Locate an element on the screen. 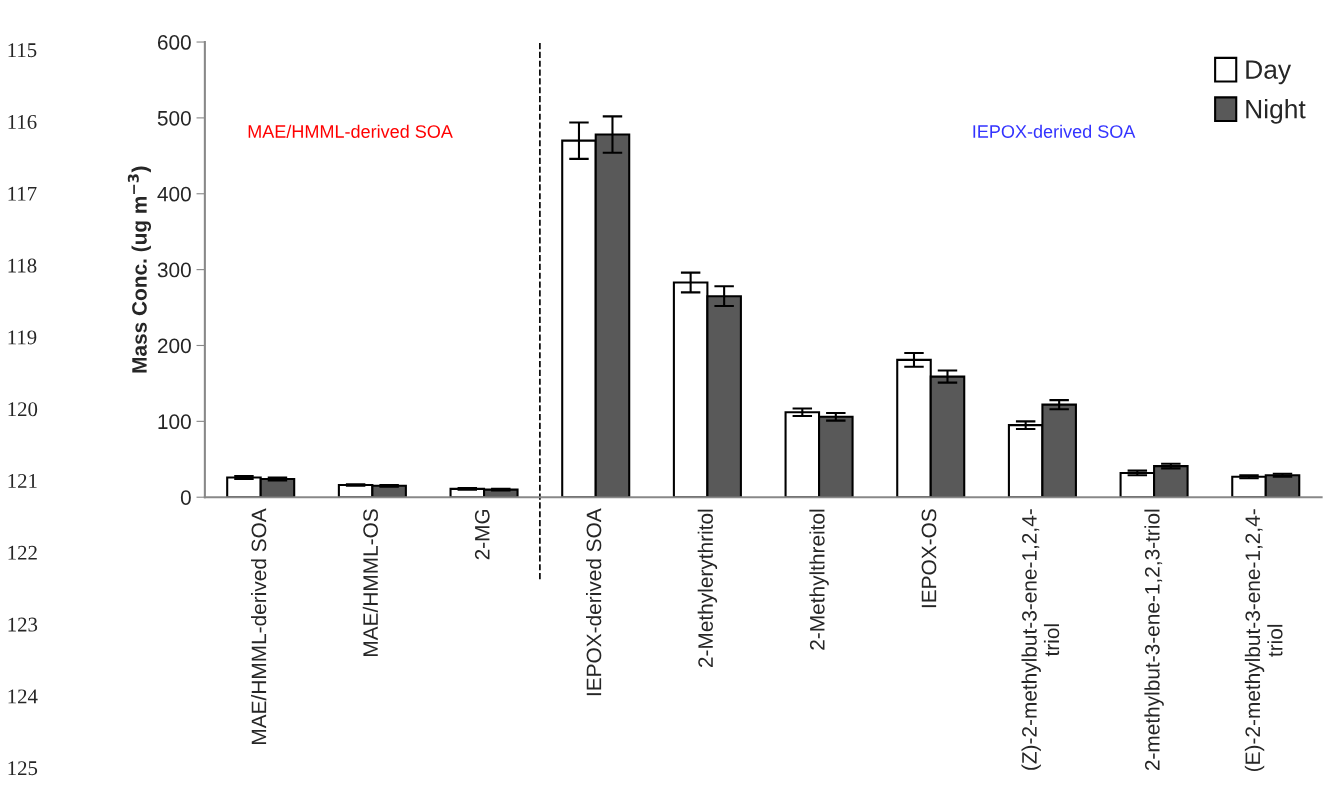  x-tick-label: 2-Methylerythritol is located at coordinates (707, 588).